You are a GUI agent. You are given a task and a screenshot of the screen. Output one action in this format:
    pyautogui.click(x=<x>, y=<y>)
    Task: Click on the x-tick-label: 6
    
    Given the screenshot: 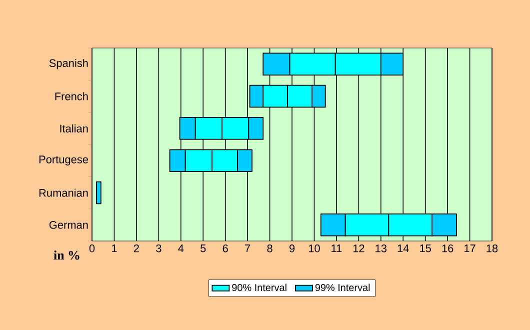 What is the action you would take?
    pyautogui.click(x=225, y=248)
    